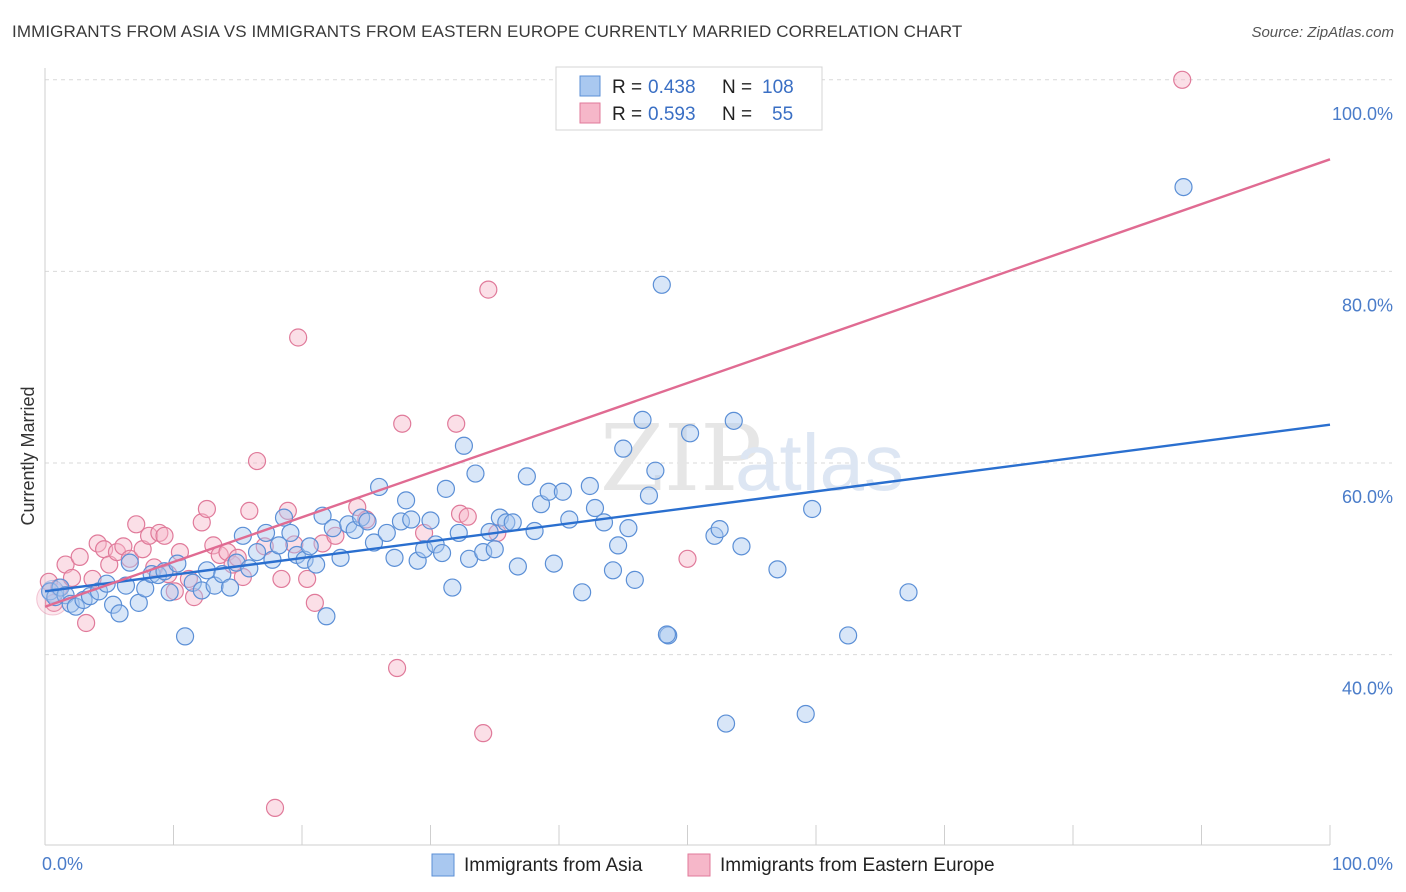 This screenshot has width=1406, height=892. Describe the element at coordinates (1362, 864) in the screenshot. I see `x-tick-label-1: 100.0%` at that location.